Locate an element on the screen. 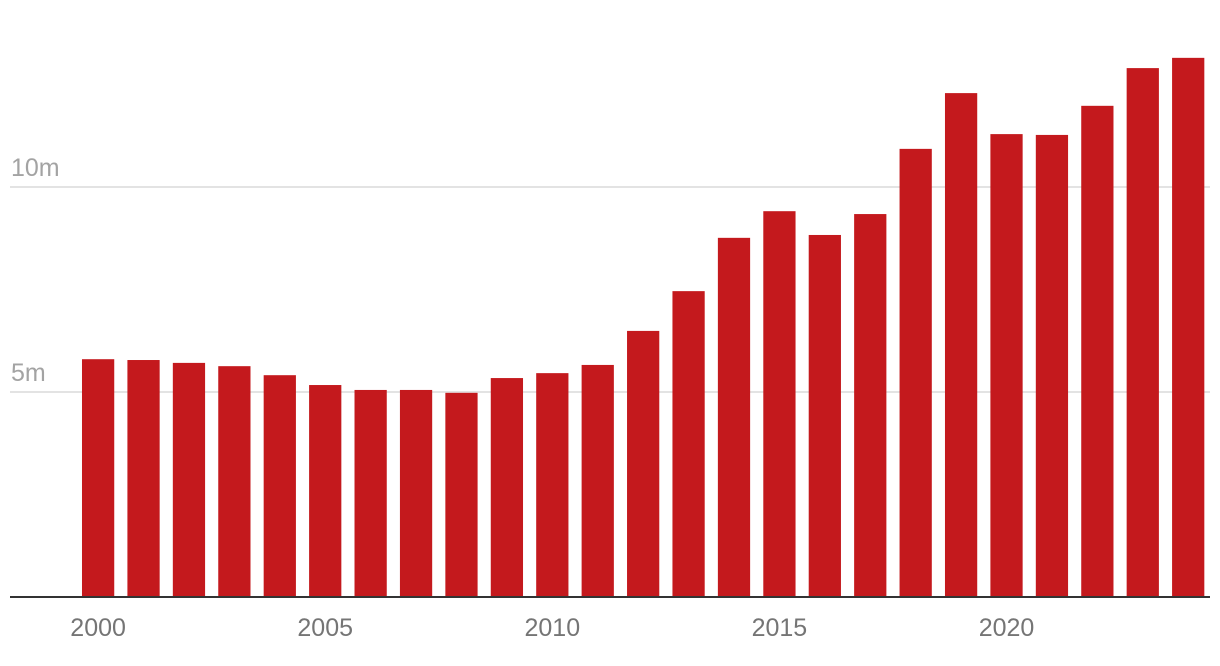 This screenshot has width=1220, height=666. y-tick-label: 5m is located at coordinates (28, 373).